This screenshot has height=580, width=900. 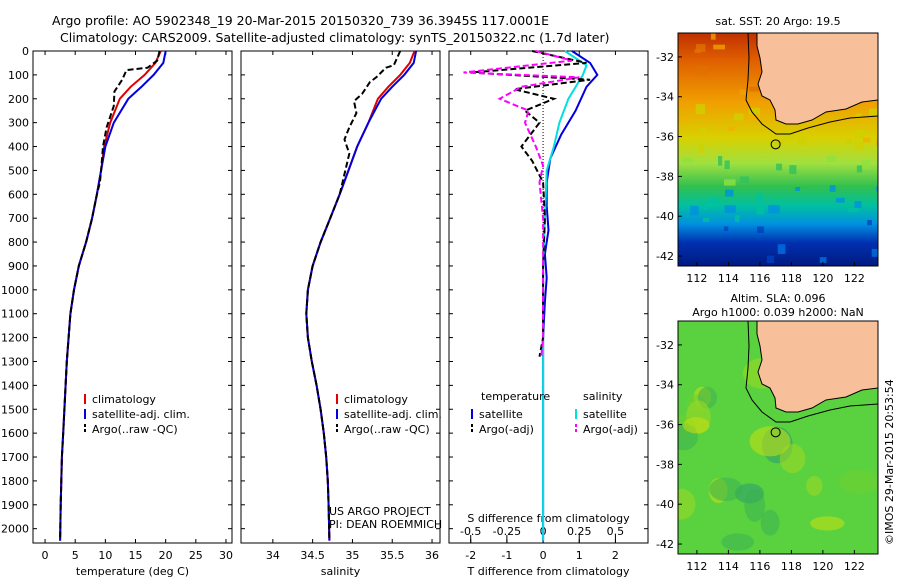 What do you see at coordinates (18, 218) in the screenshot?
I see `y-tick-label: 700` at bounding box center [18, 218].